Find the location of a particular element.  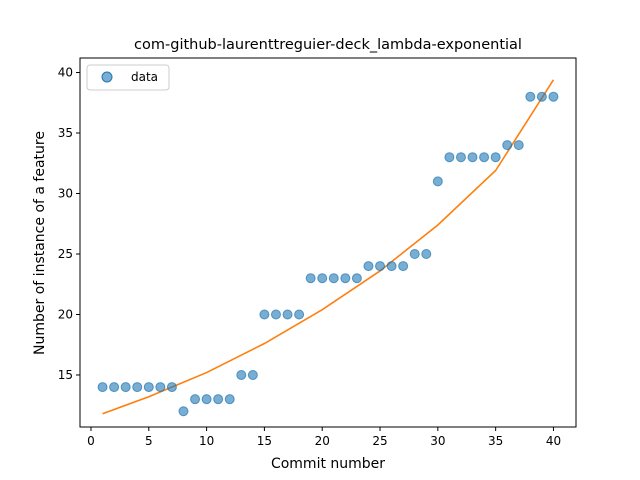

x-axis-title: Commit number is located at coordinates (328, 464).